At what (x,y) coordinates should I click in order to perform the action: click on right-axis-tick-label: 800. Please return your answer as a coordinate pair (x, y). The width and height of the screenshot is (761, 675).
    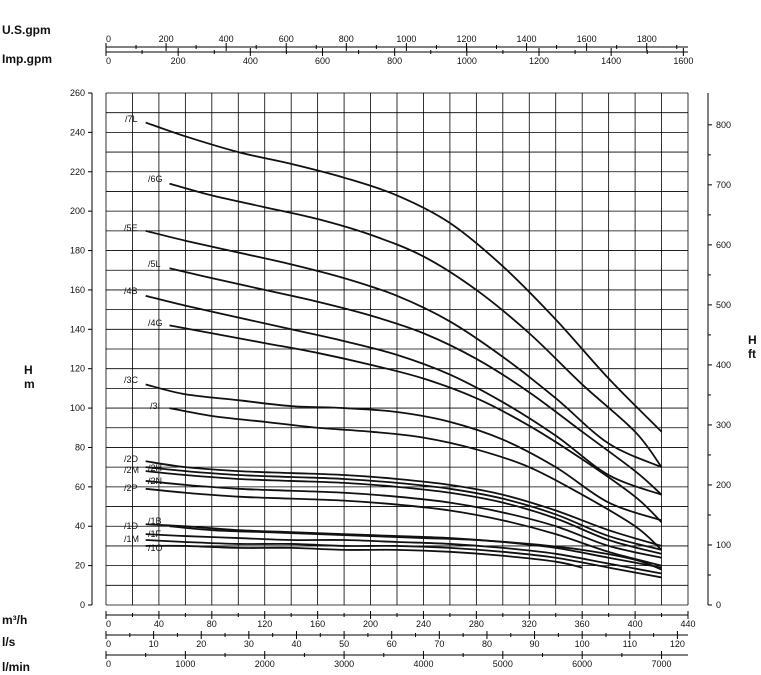
    Looking at the image, I should click on (723, 125).